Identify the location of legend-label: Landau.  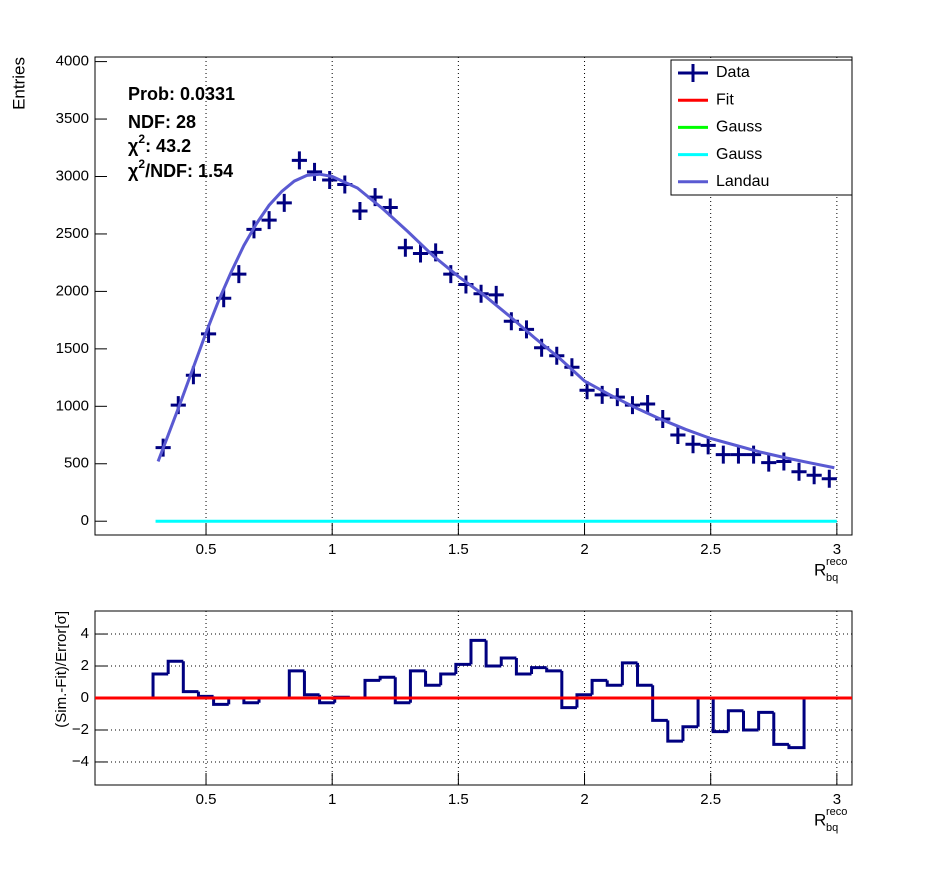
(742, 181).